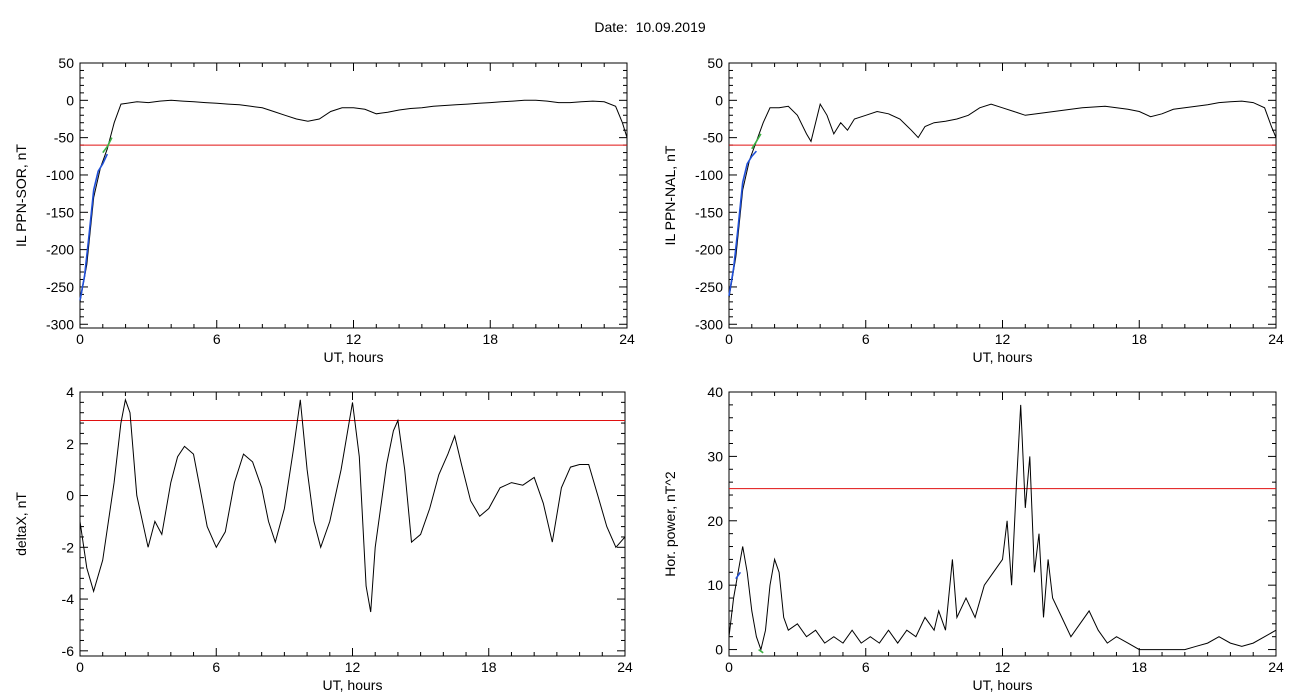 The width and height of the screenshot is (1300, 700). I want to click on y-tick-label: 2, so click(70, 444).